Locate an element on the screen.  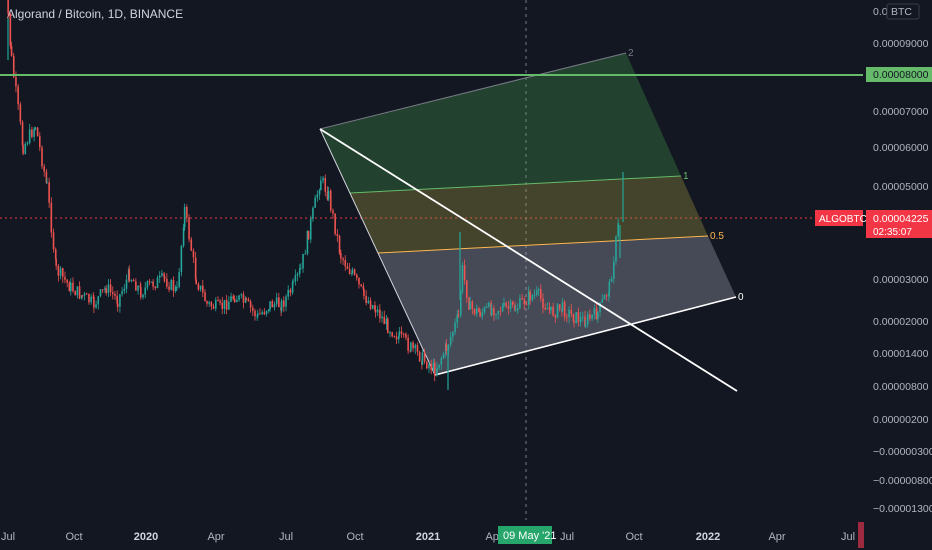
fan-base-line is located at coordinates (377, 252).